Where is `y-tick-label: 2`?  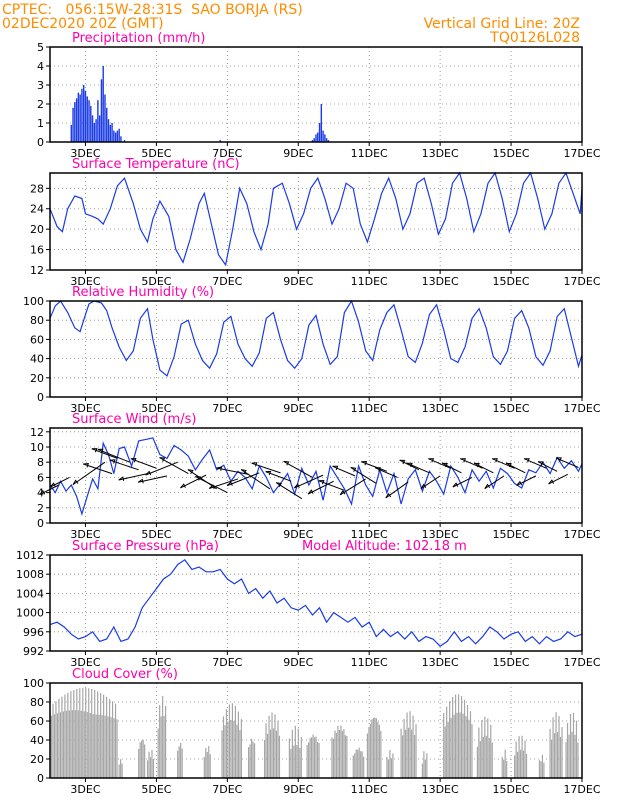
y-tick-label: 2 is located at coordinates (40, 104).